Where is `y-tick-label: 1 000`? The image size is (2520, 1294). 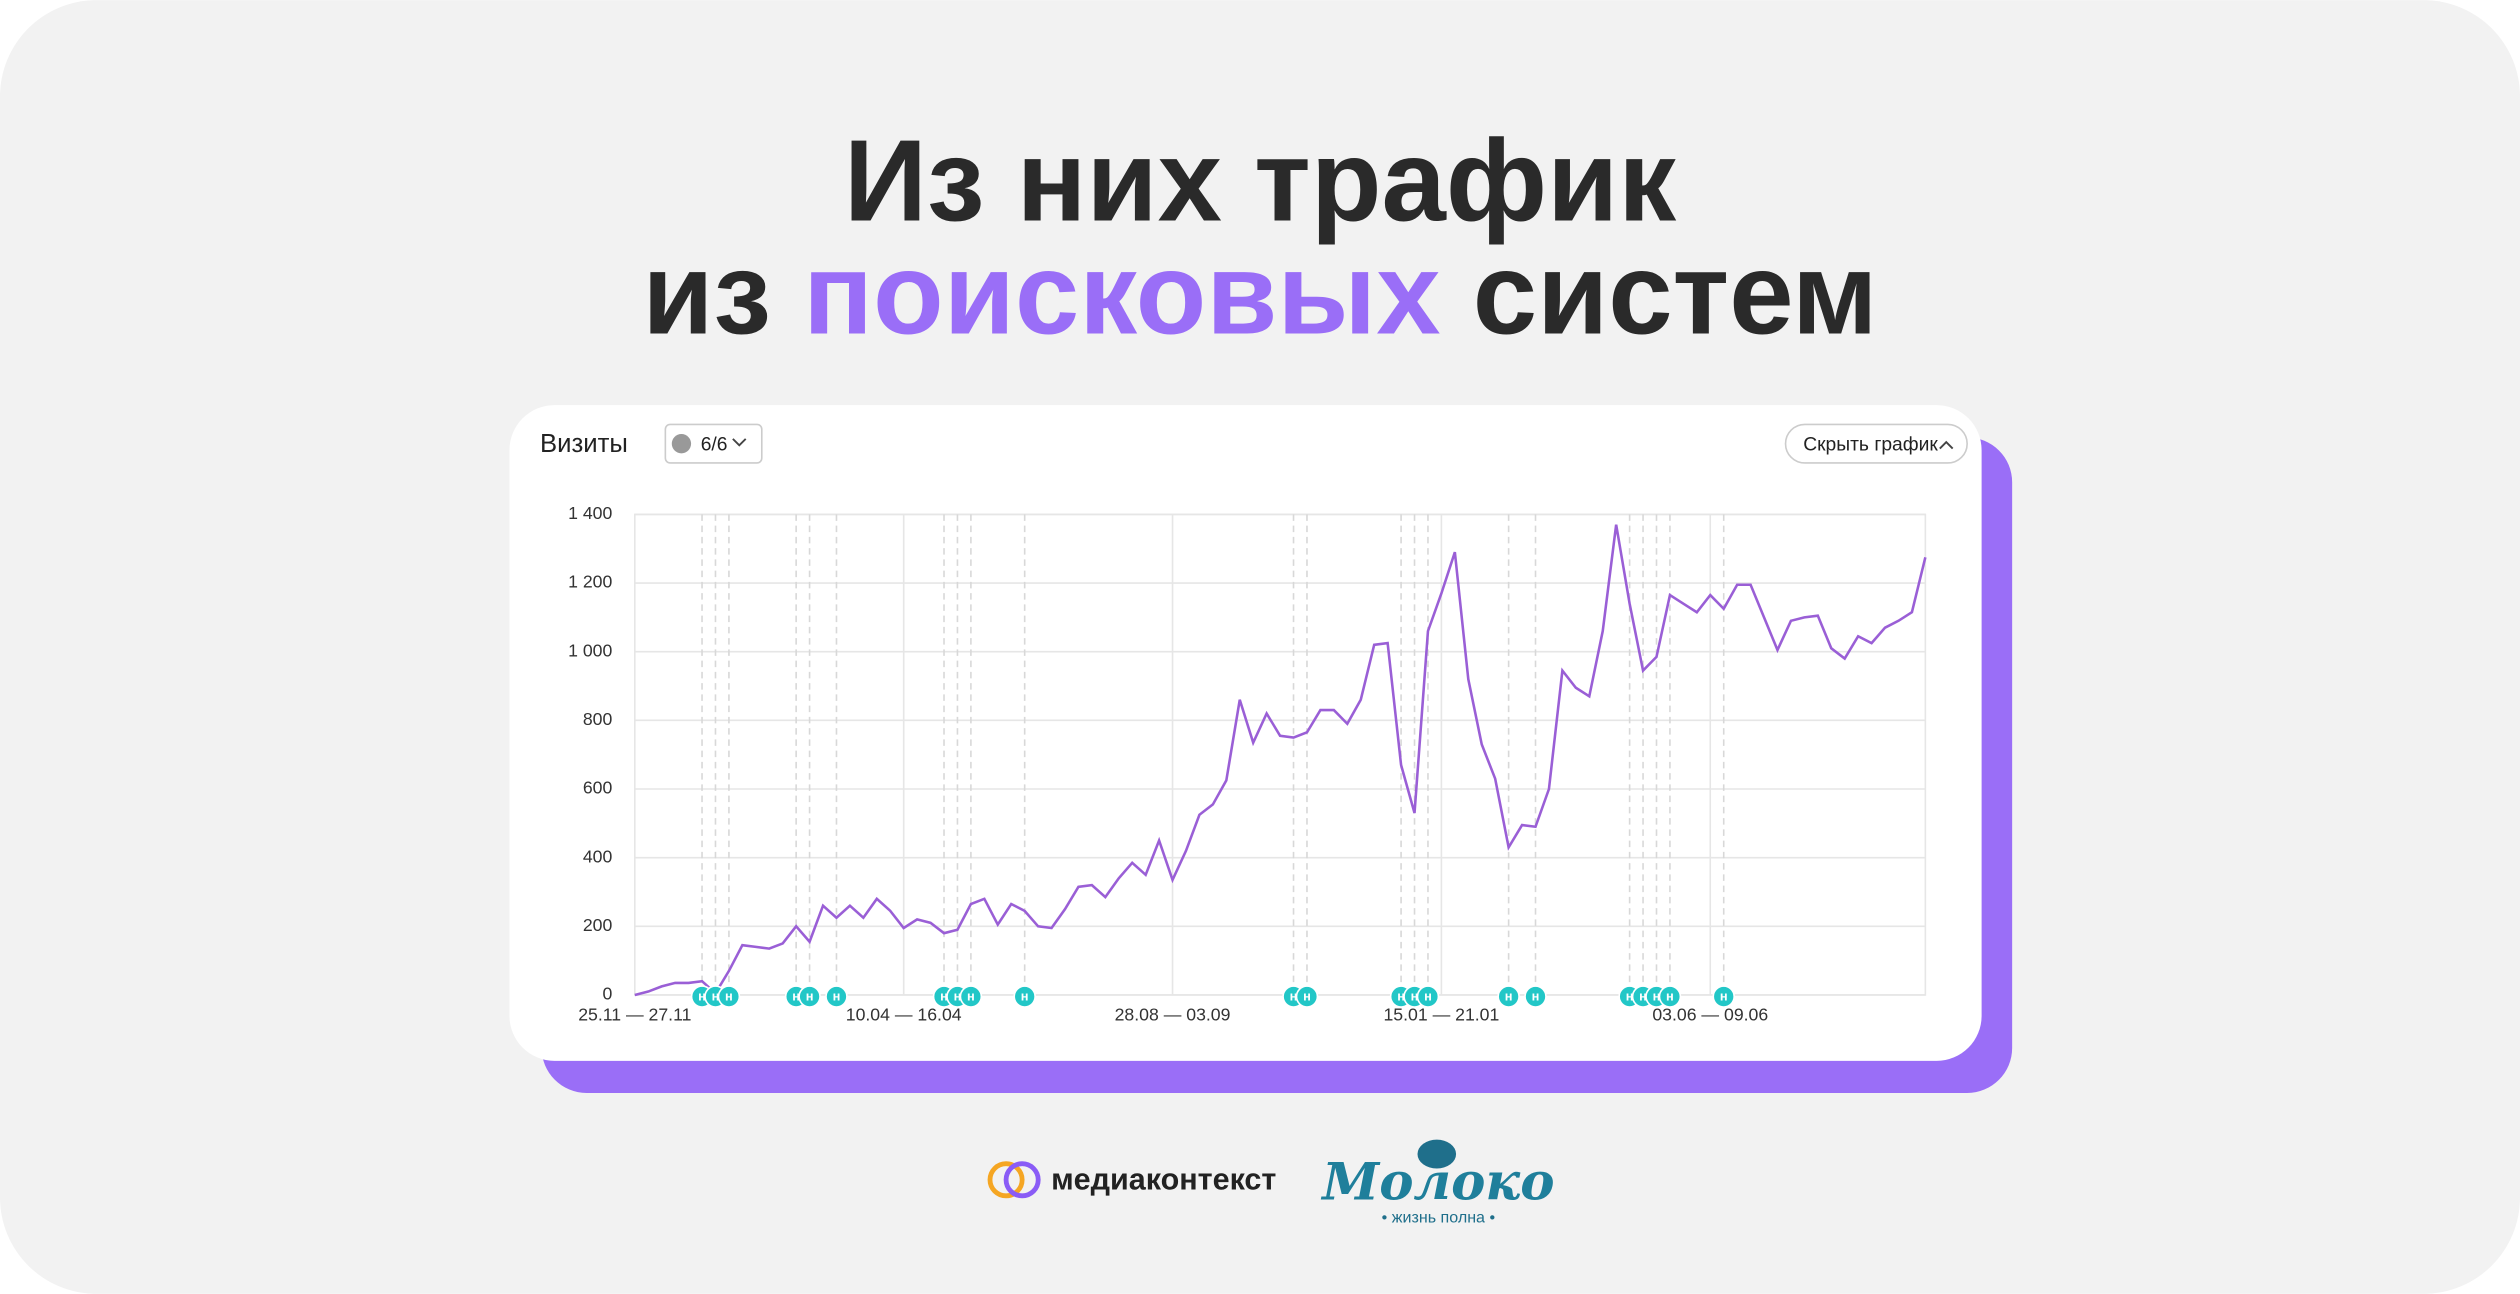 y-tick-label: 1 000 is located at coordinates (590, 650).